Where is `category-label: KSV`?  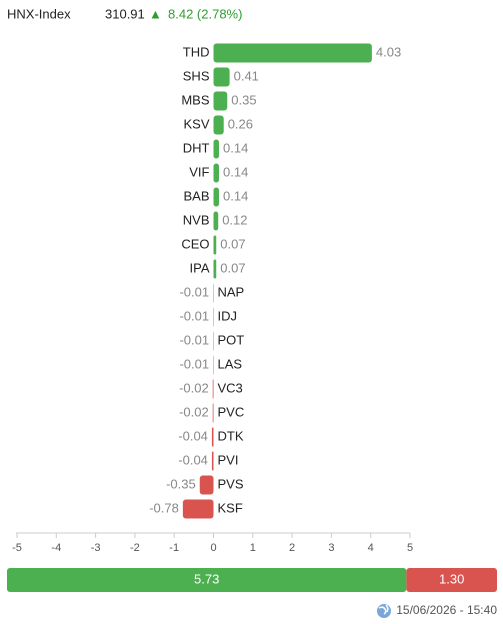
category-label: KSV is located at coordinates (196, 123).